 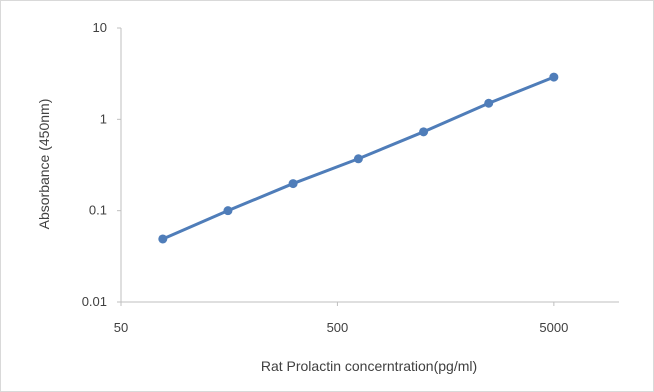 I want to click on x-axis-title: Rat Prolactin concerntration(pg/ml), so click(x=369, y=366).